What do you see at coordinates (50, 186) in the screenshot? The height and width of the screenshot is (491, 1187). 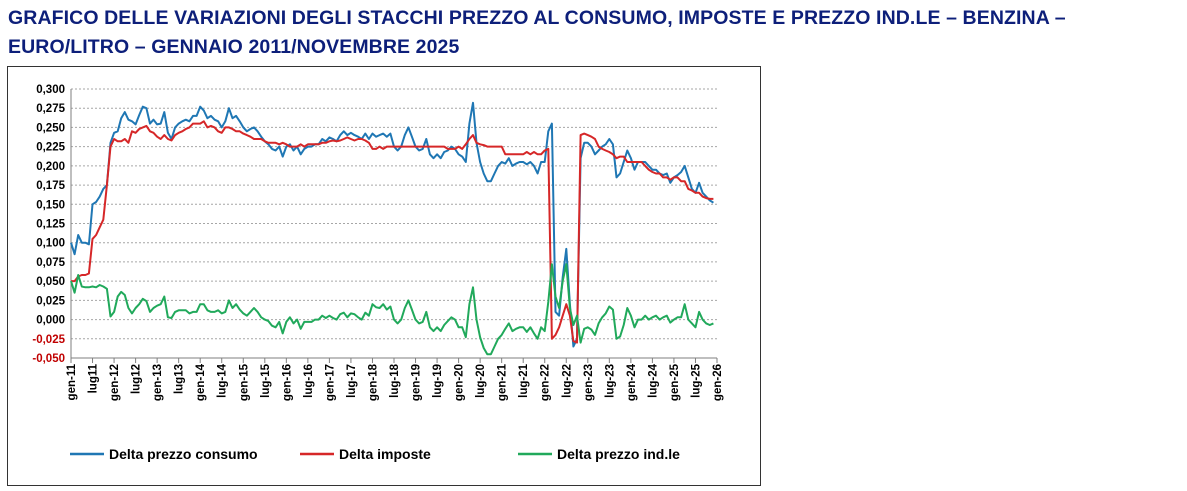 I see `y-tick-label: 0,175` at bounding box center [50, 186].